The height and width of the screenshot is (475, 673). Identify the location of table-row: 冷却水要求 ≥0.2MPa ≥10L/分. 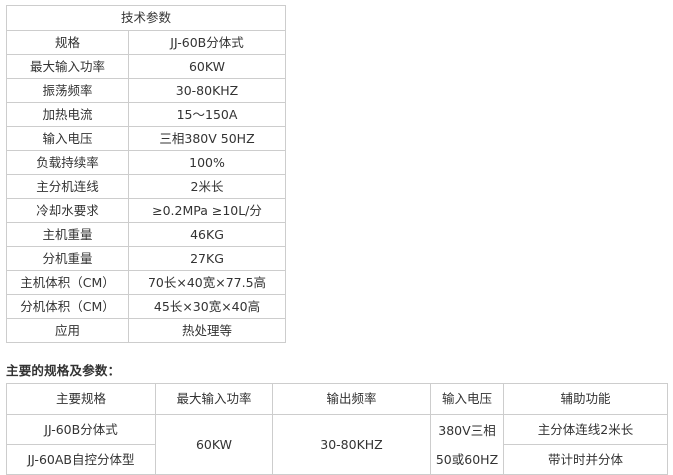
(146, 210).